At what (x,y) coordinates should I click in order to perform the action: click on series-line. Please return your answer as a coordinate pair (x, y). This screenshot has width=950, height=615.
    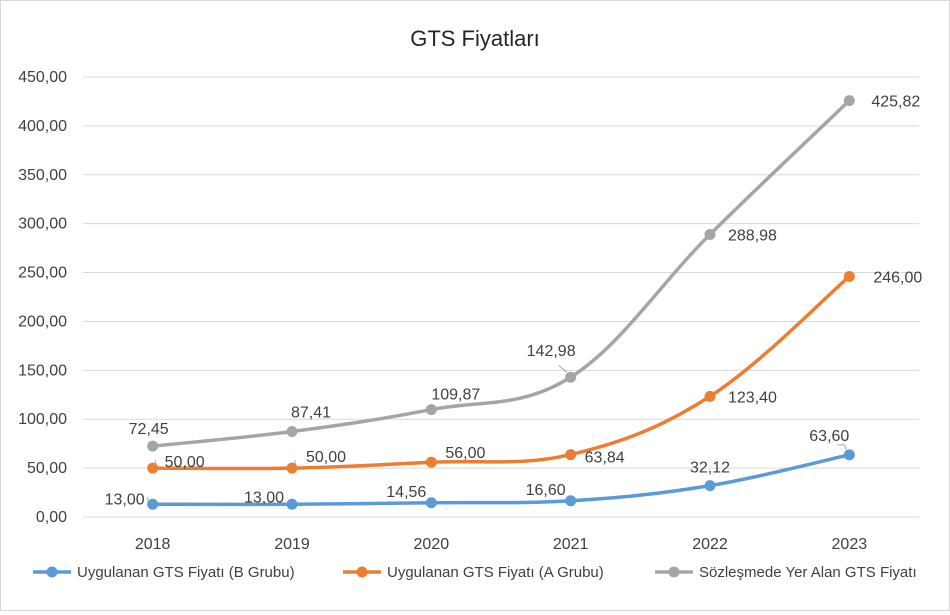
    Looking at the image, I should click on (501, 480).